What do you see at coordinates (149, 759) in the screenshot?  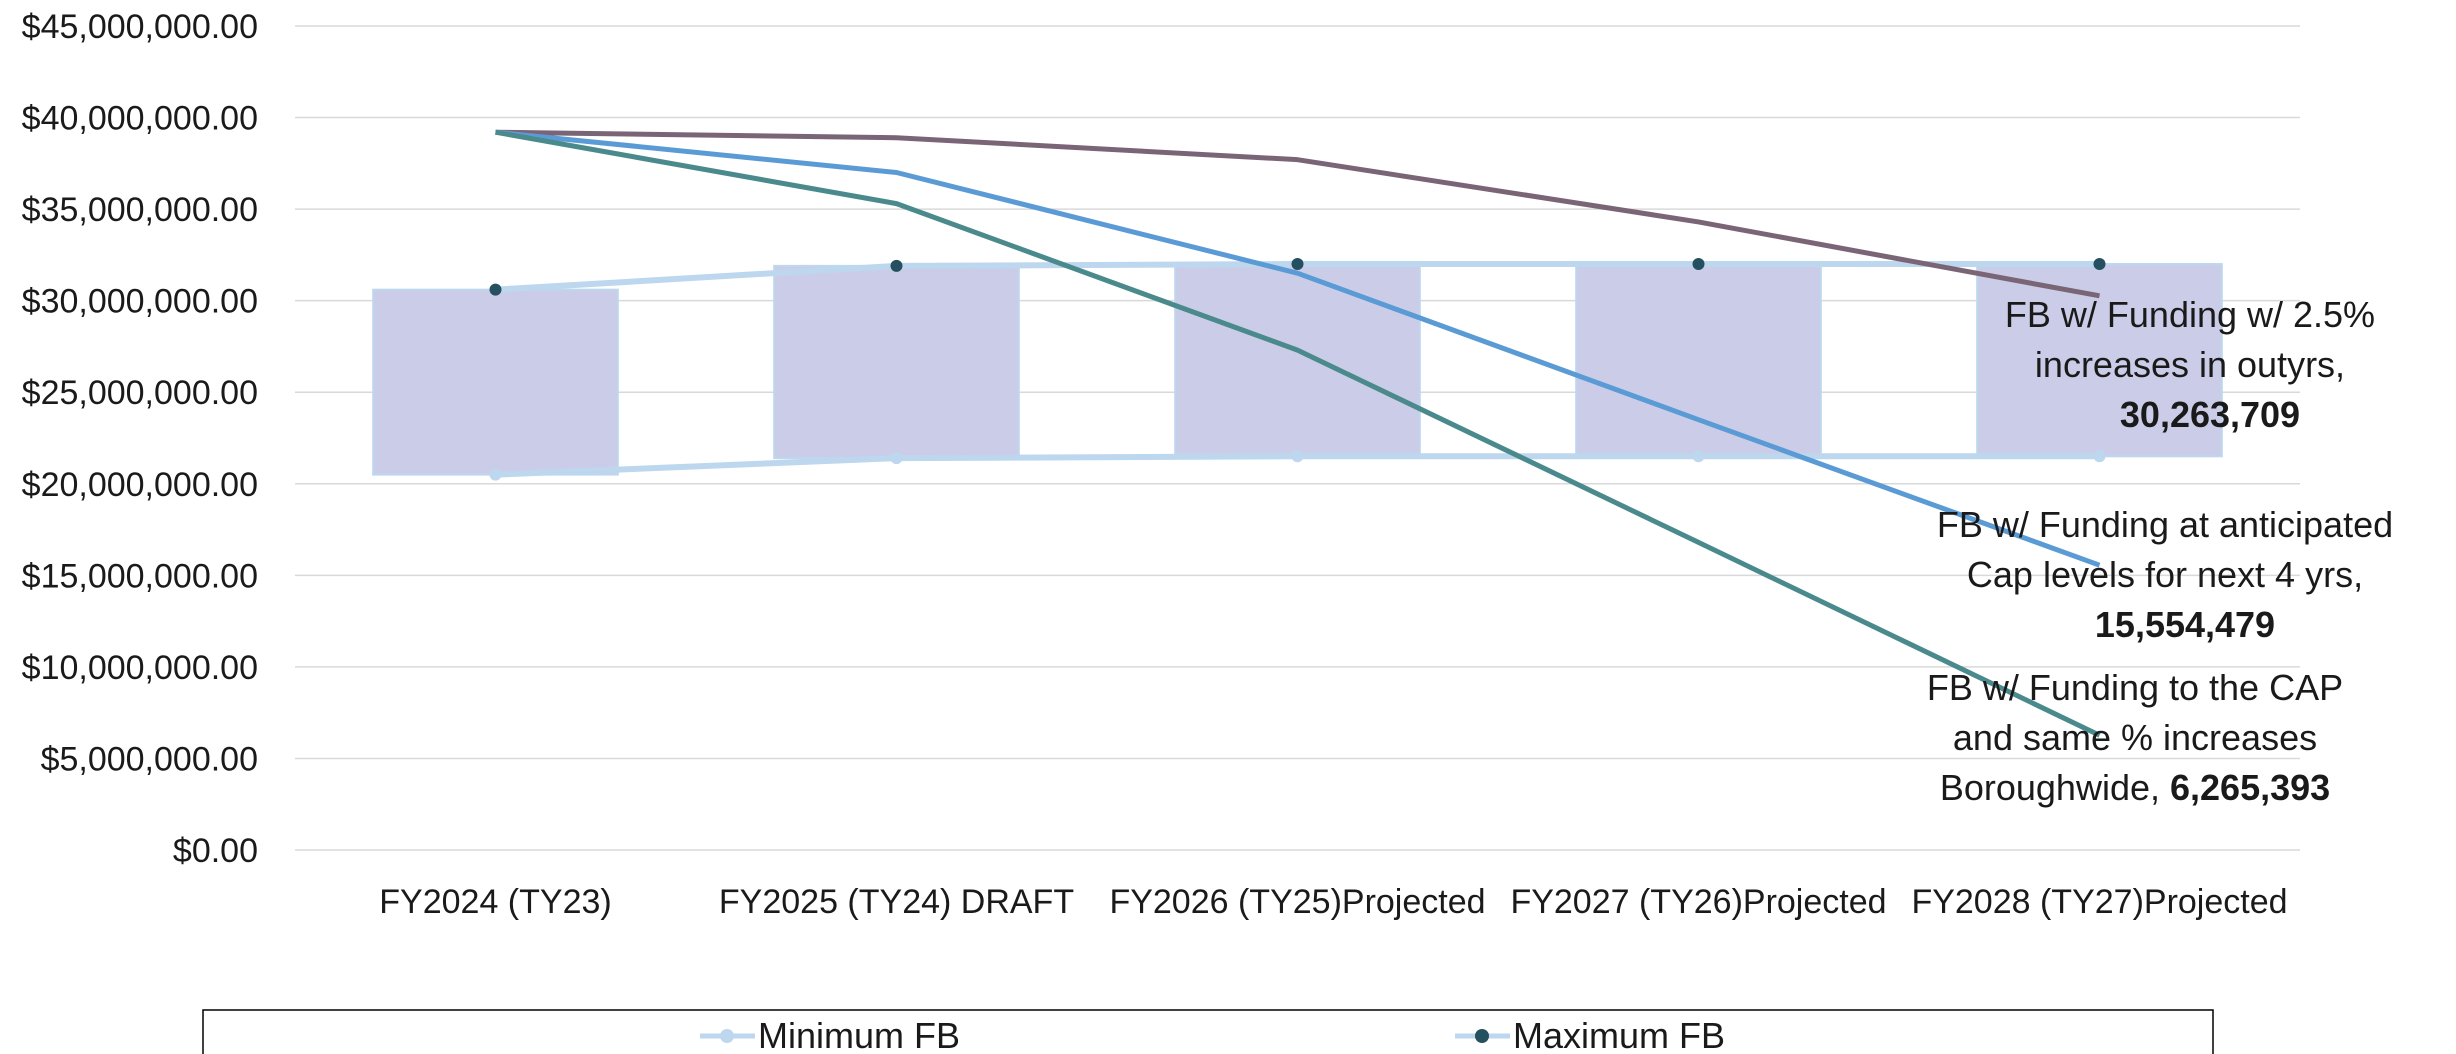 I see `y-tick-label: $5,000,000.00` at bounding box center [149, 759].